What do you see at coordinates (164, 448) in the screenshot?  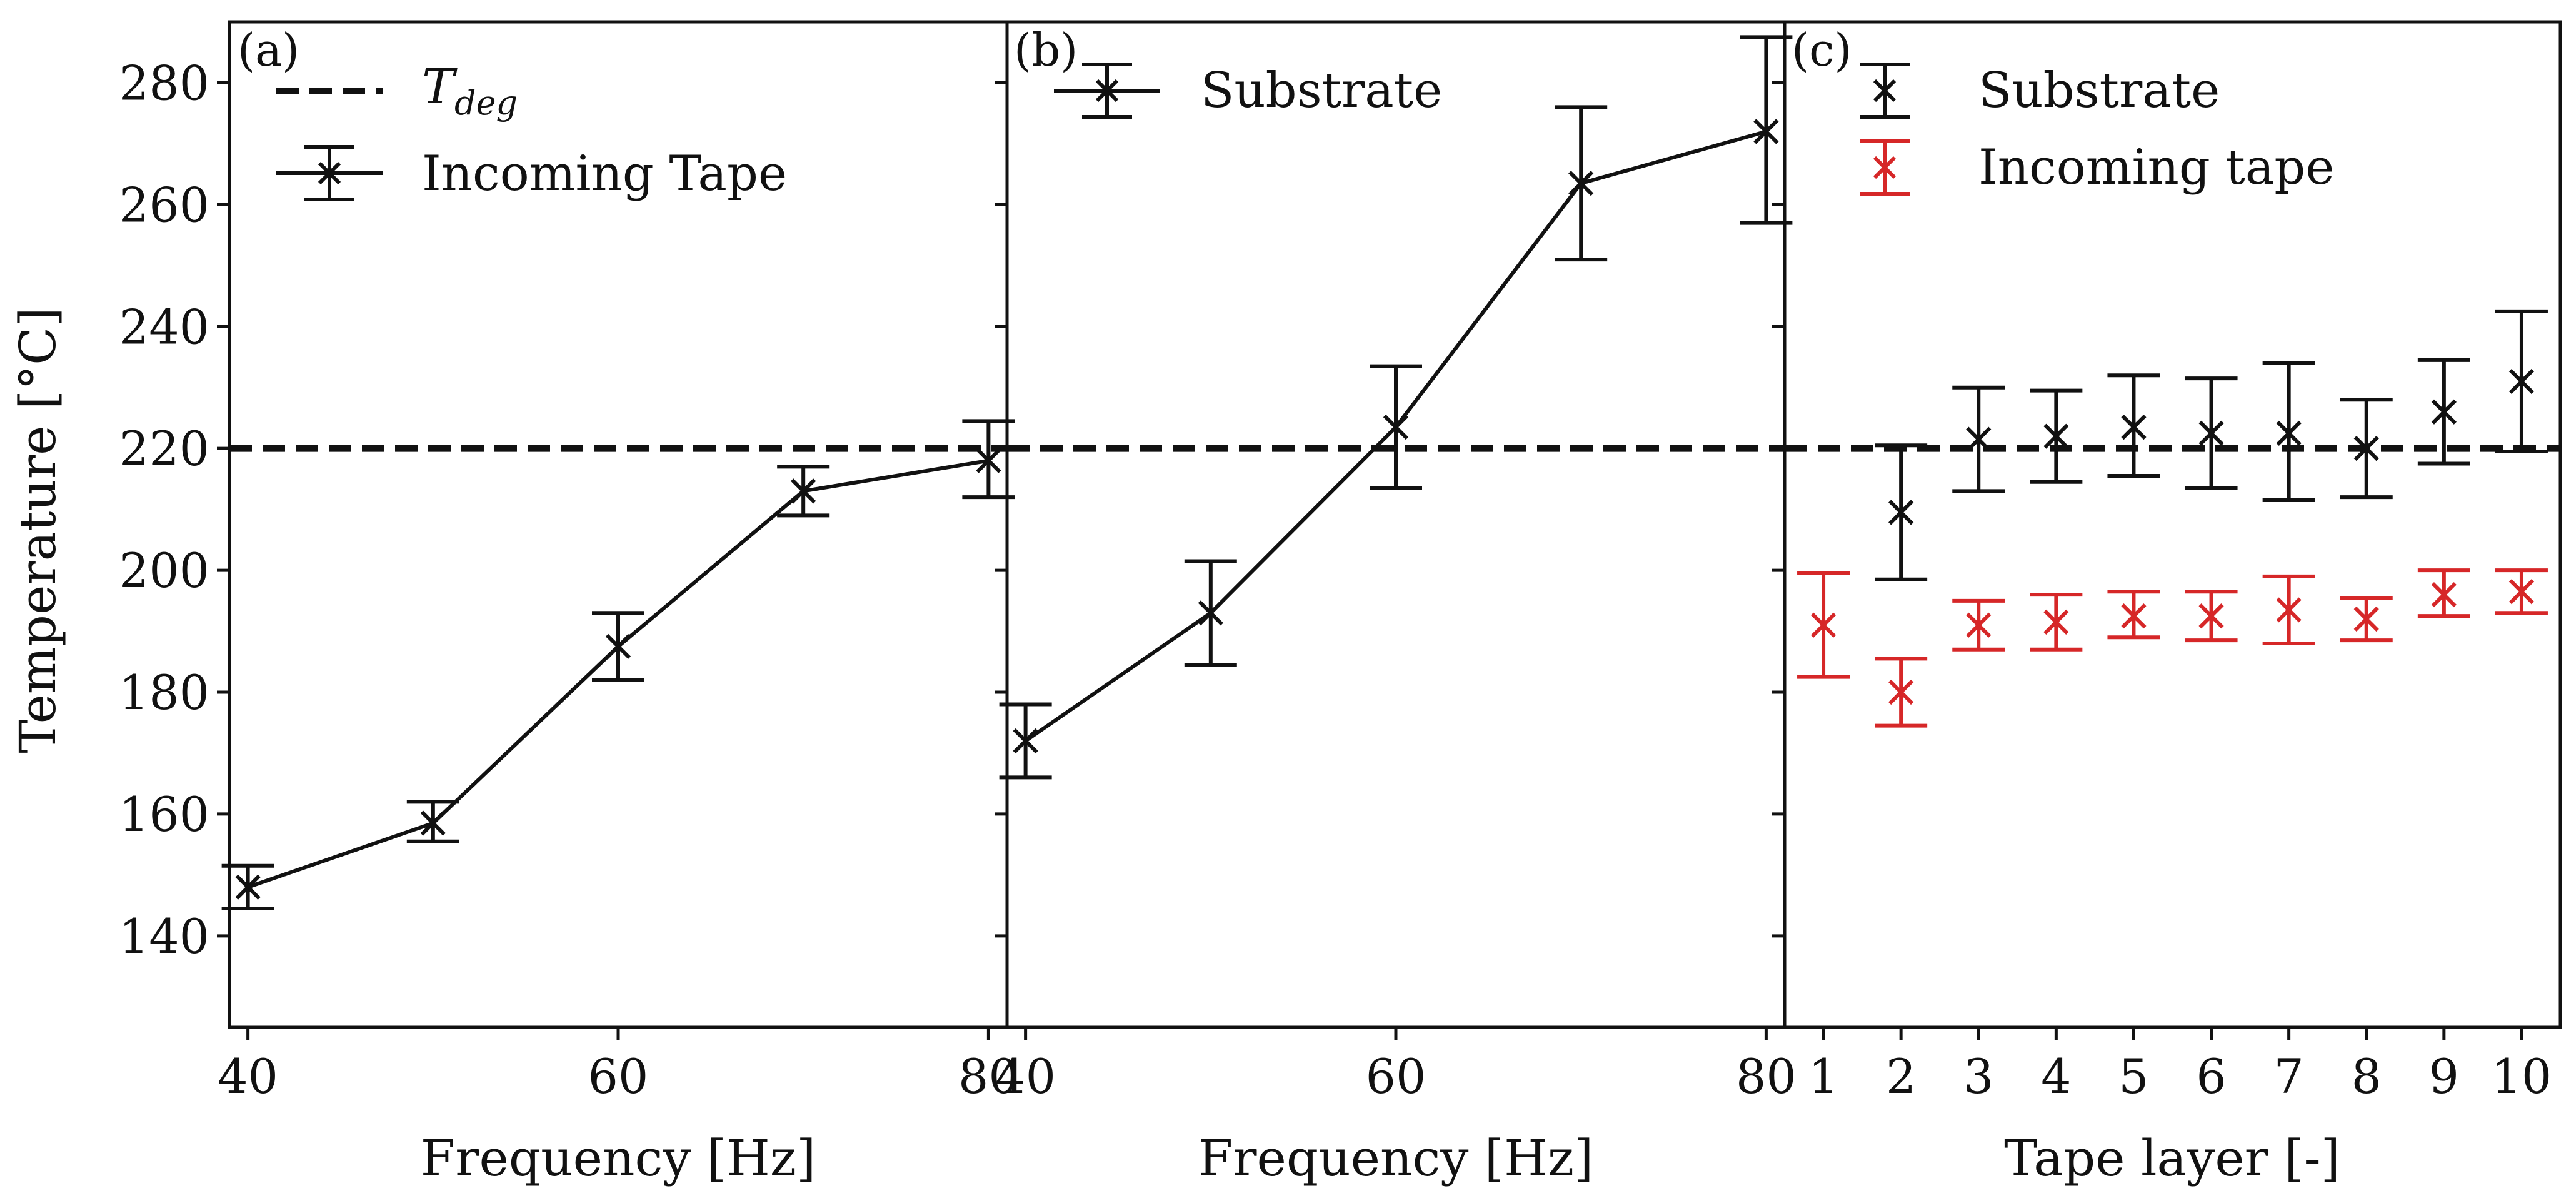 I see `y-tick-label: 220` at bounding box center [164, 448].